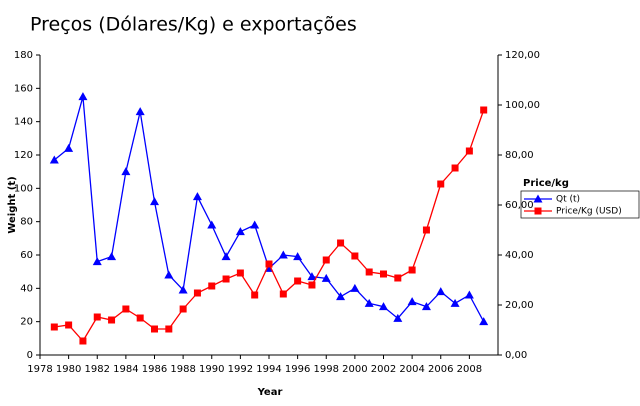 This screenshot has width=640, height=406. What do you see at coordinates (268, 369) in the screenshot?
I see `x-tick-label: 1994` at bounding box center [268, 369].